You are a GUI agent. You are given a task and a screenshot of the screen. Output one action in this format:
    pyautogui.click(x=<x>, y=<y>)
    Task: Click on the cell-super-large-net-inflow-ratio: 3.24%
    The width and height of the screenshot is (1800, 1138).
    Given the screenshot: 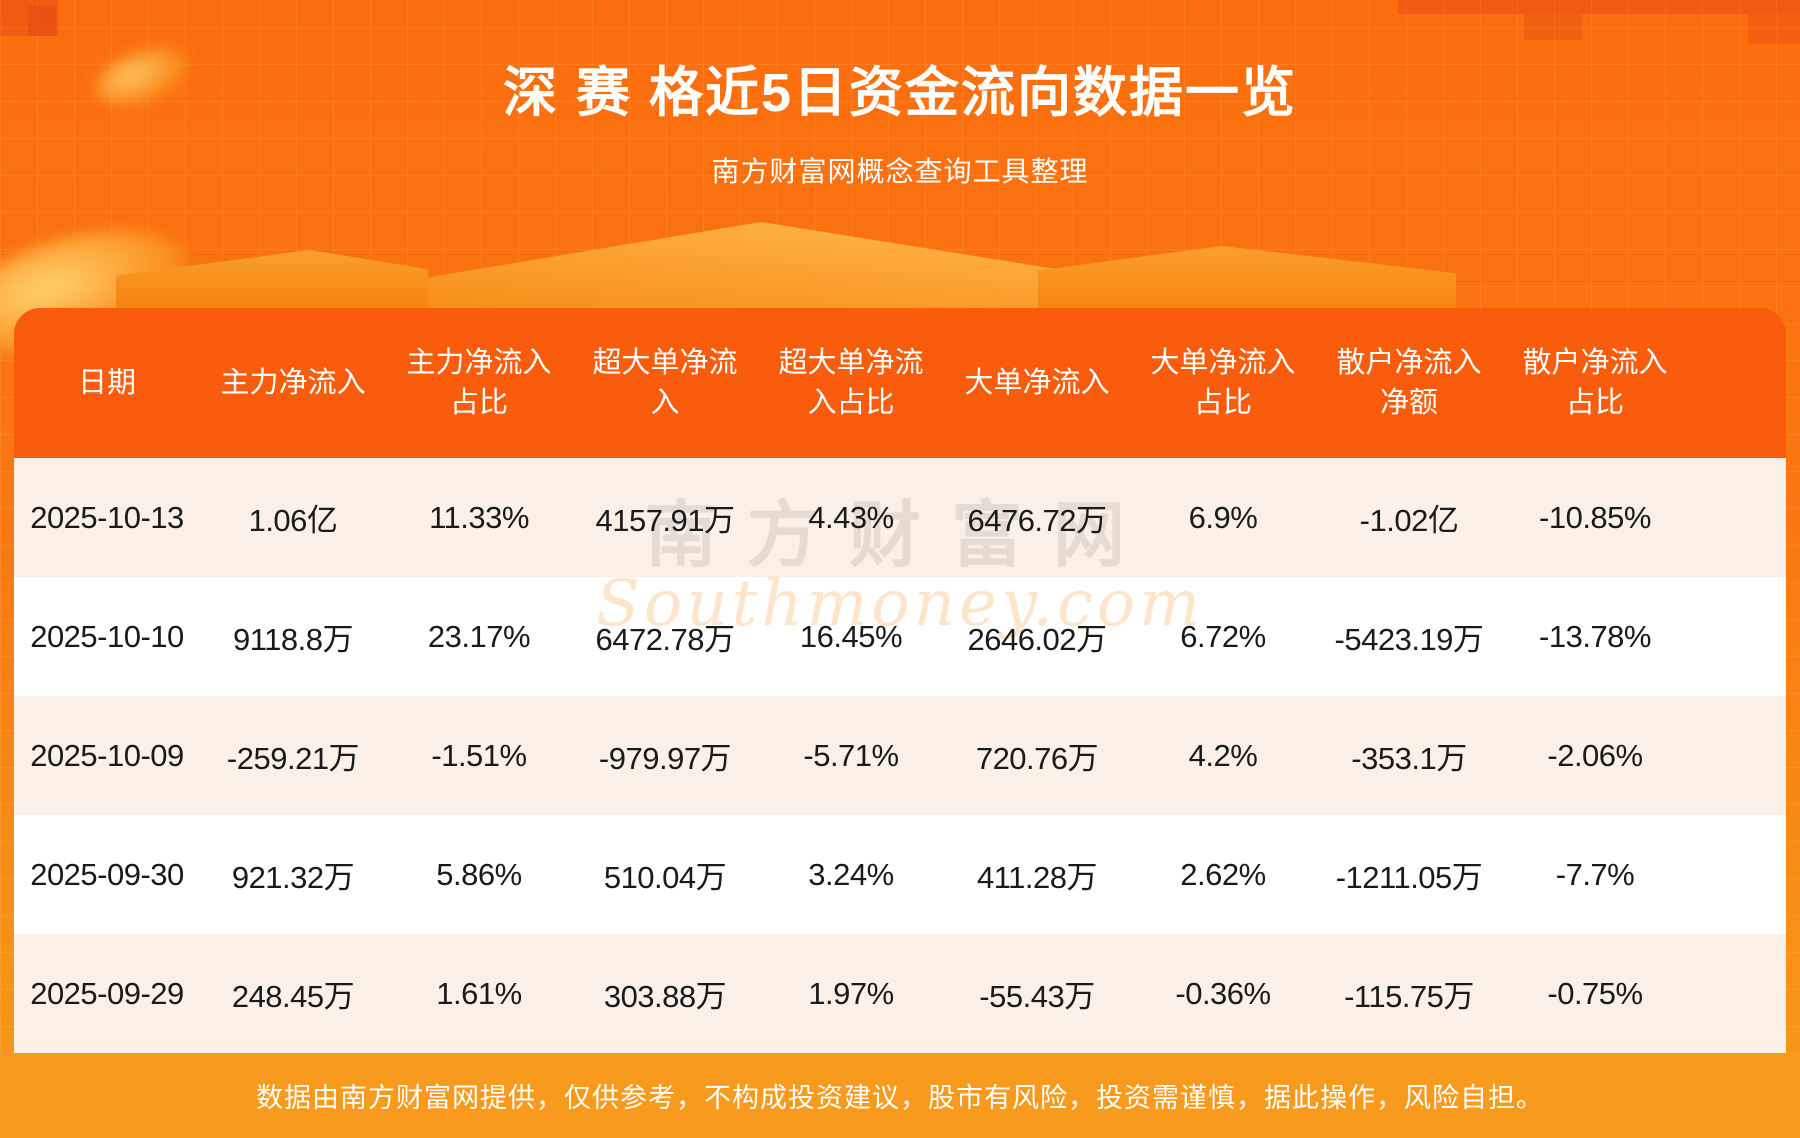 What is the action you would take?
    pyautogui.click(x=851, y=874)
    